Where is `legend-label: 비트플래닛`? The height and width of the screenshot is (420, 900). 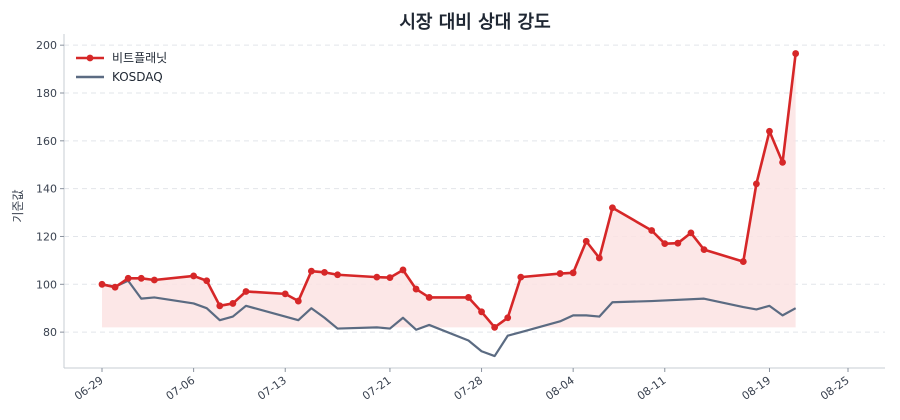
legend-label: 비트플래닛 is located at coordinates (139, 58).